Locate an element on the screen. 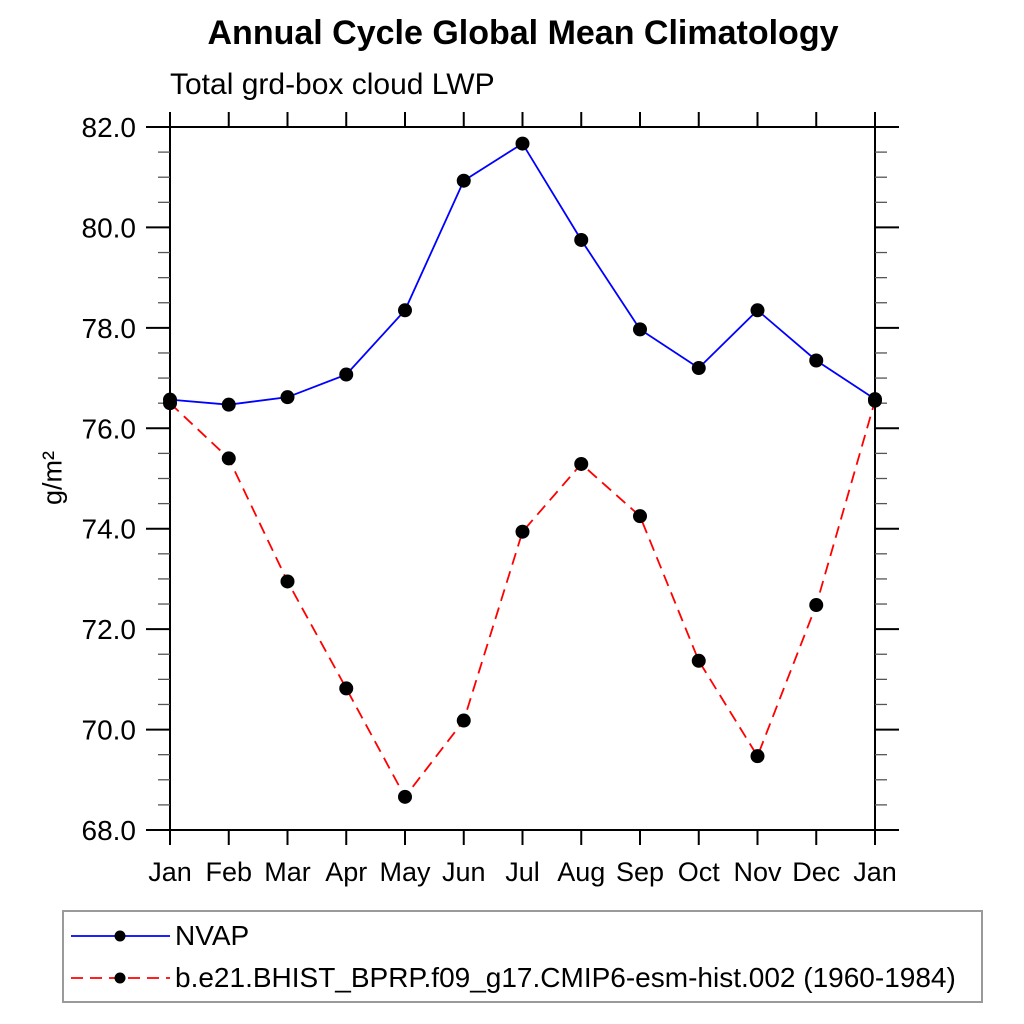 The image size is (1024, 1024). legend-label: NVAP is located at coordinates (212, 935).